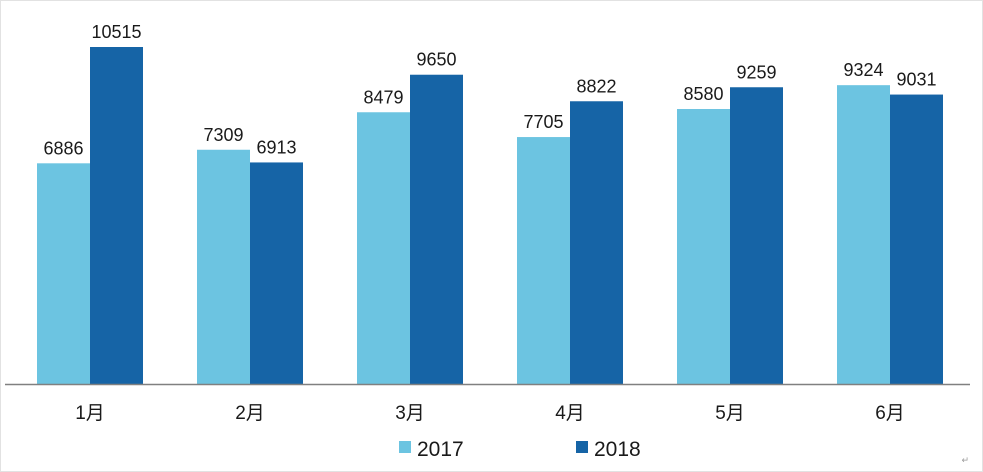 The height and width of the screenshot is (472, 983). I want to click on corner-mark: ↵, so click(965, 460).